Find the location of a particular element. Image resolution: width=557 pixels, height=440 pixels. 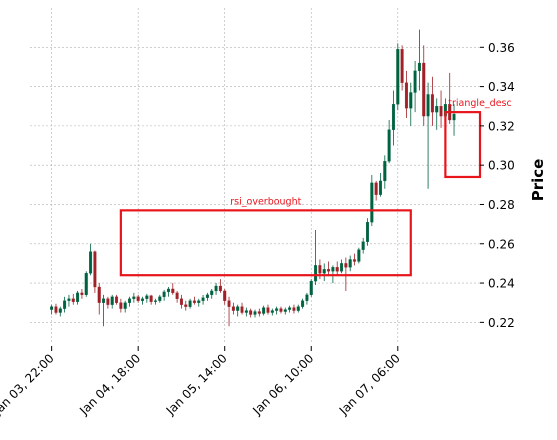

y-tick-label: 0.24 is located at coordinates (501, 284).